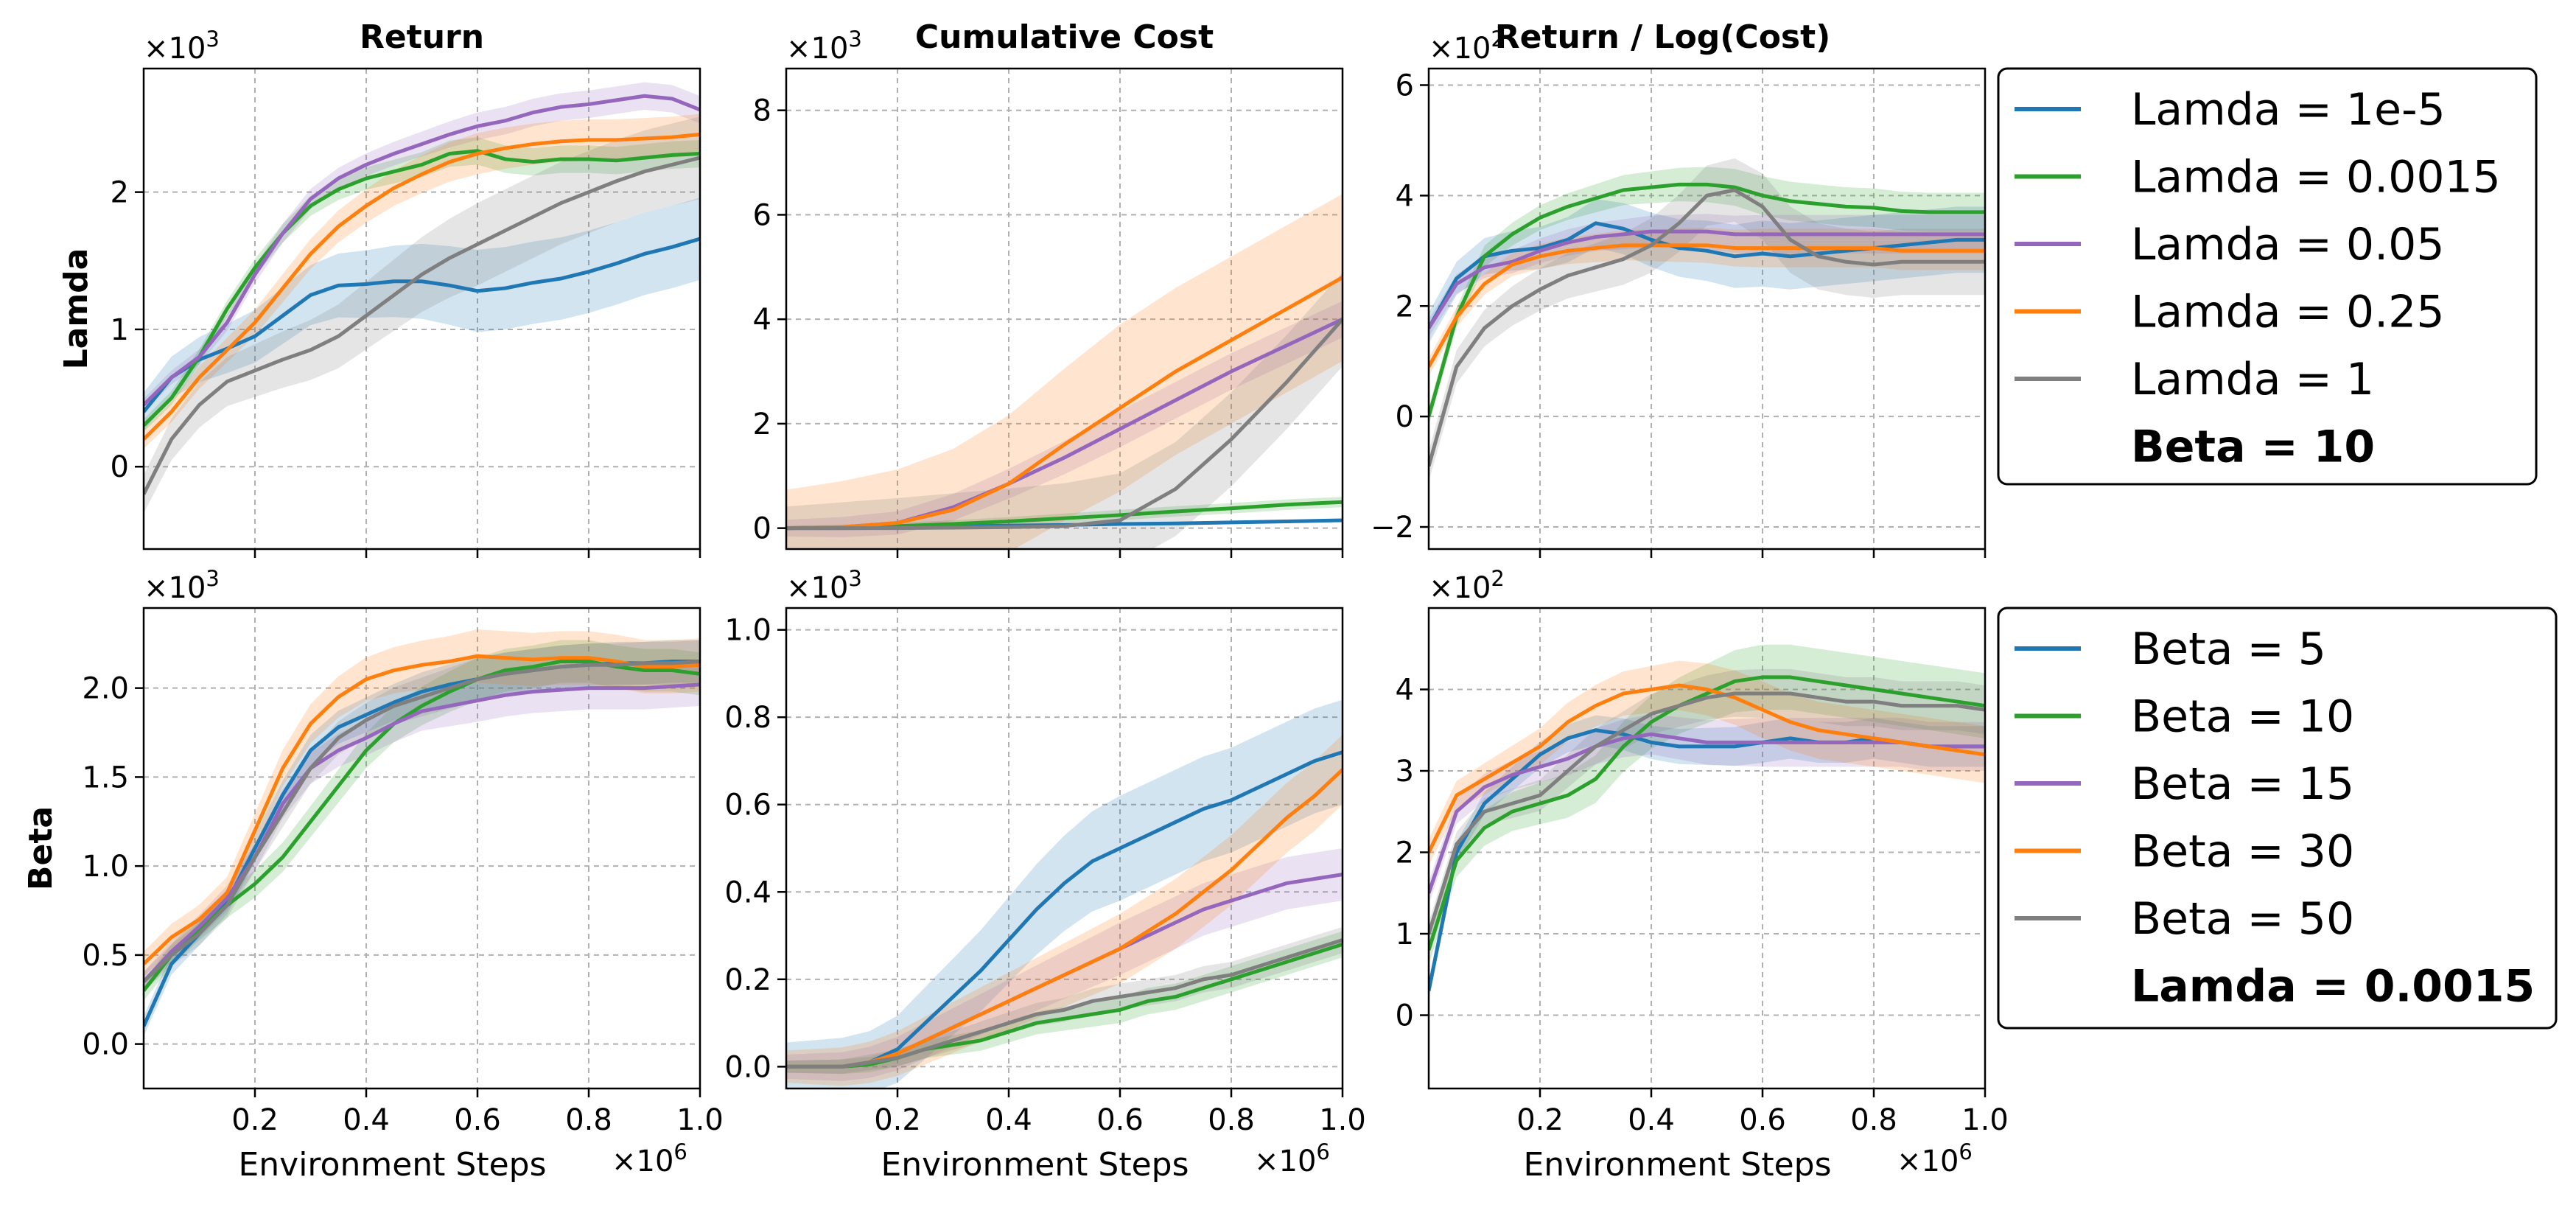  I want to click on legend-label: Beta = 30, so click(2242, 852).